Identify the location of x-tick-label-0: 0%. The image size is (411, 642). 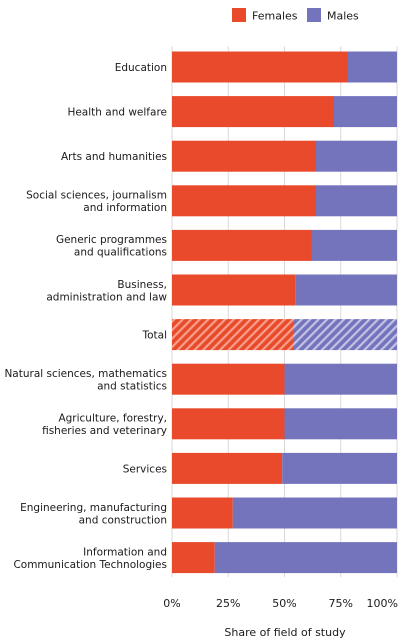
(171, 603).